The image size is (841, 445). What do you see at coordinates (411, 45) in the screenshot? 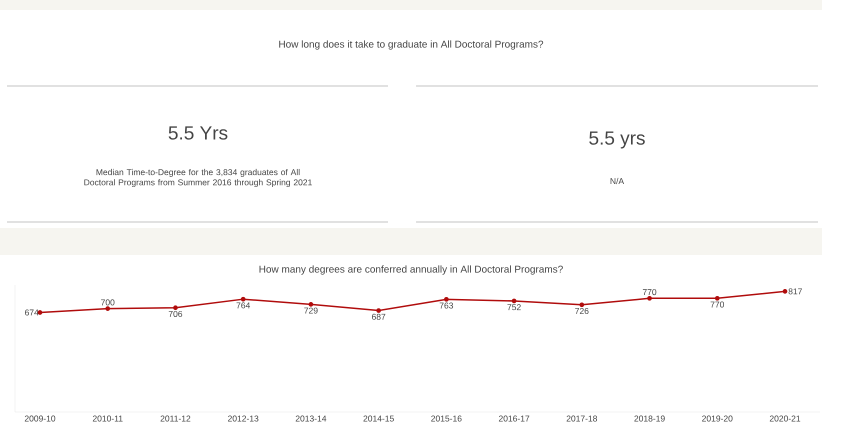
I see `text: How long does it take to graduate in All Doctoral Programs?` at bounding box center [411, 45].